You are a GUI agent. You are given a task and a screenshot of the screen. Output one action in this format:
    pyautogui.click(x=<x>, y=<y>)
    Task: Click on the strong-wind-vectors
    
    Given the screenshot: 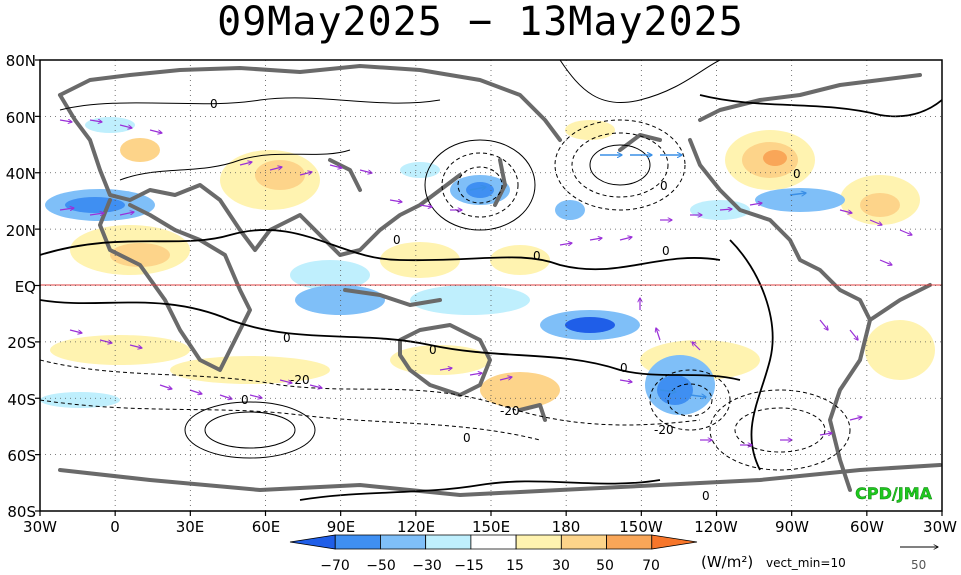 What is the action you would take?
    pyautogui.click(x=637, y=276)
    